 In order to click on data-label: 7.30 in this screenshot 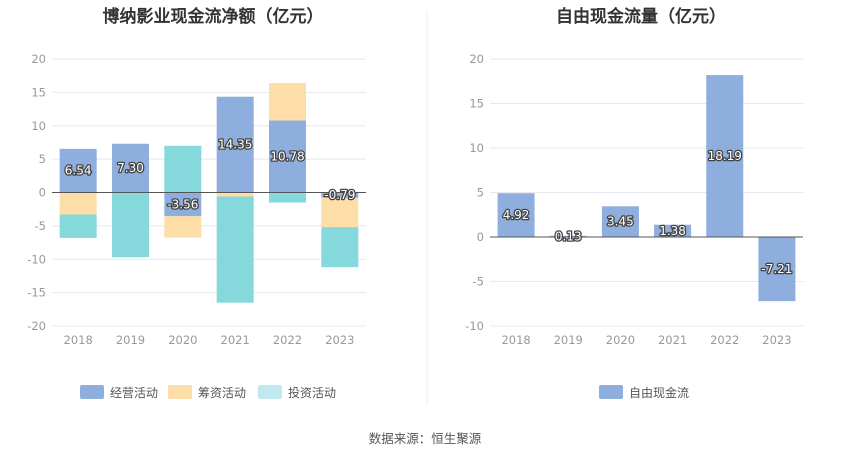, I will do `click(130, 168)`.